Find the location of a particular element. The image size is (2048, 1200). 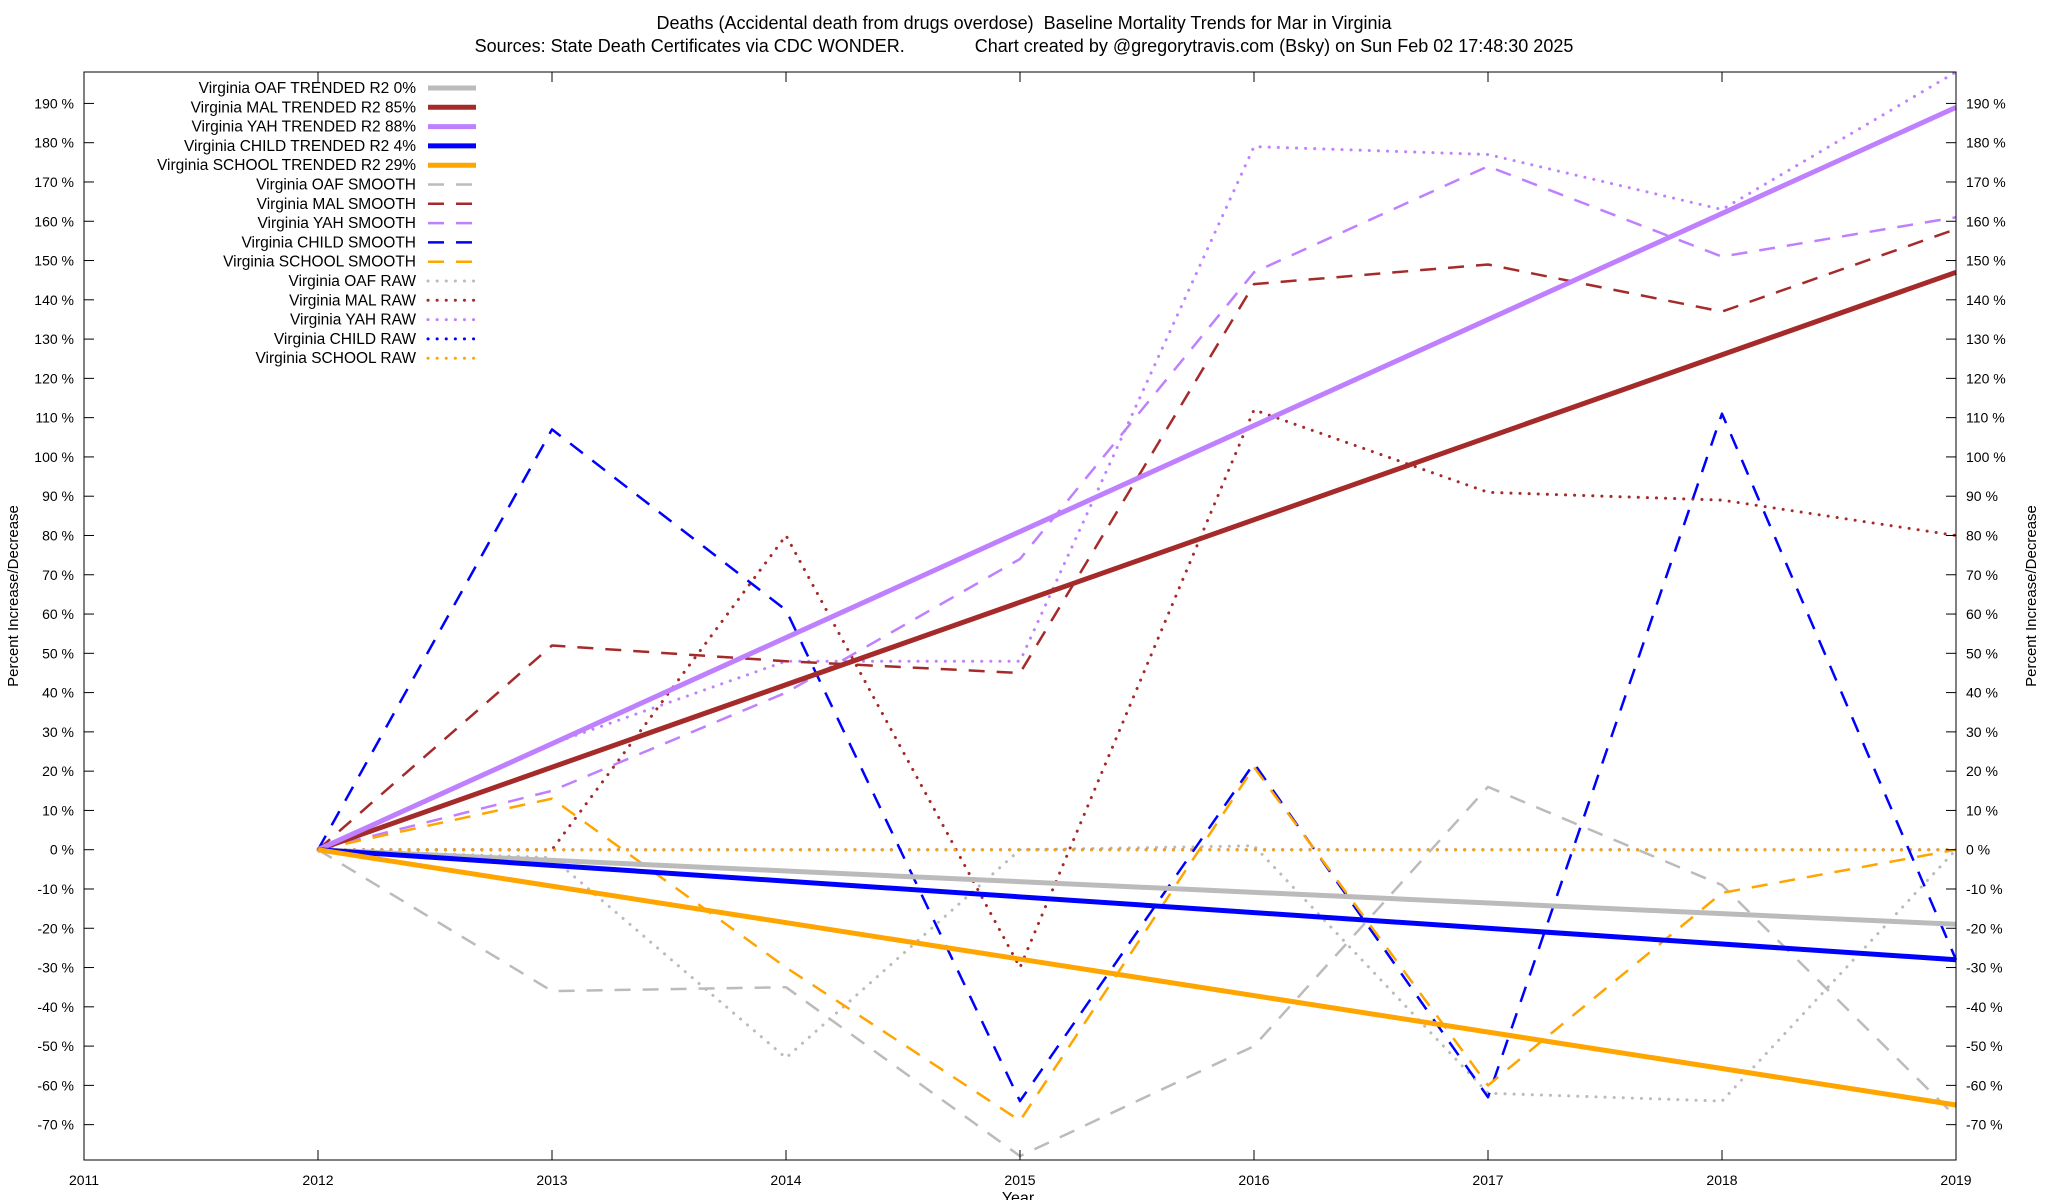

y-tick-label: 80 % is located at coordinates (58, 535).